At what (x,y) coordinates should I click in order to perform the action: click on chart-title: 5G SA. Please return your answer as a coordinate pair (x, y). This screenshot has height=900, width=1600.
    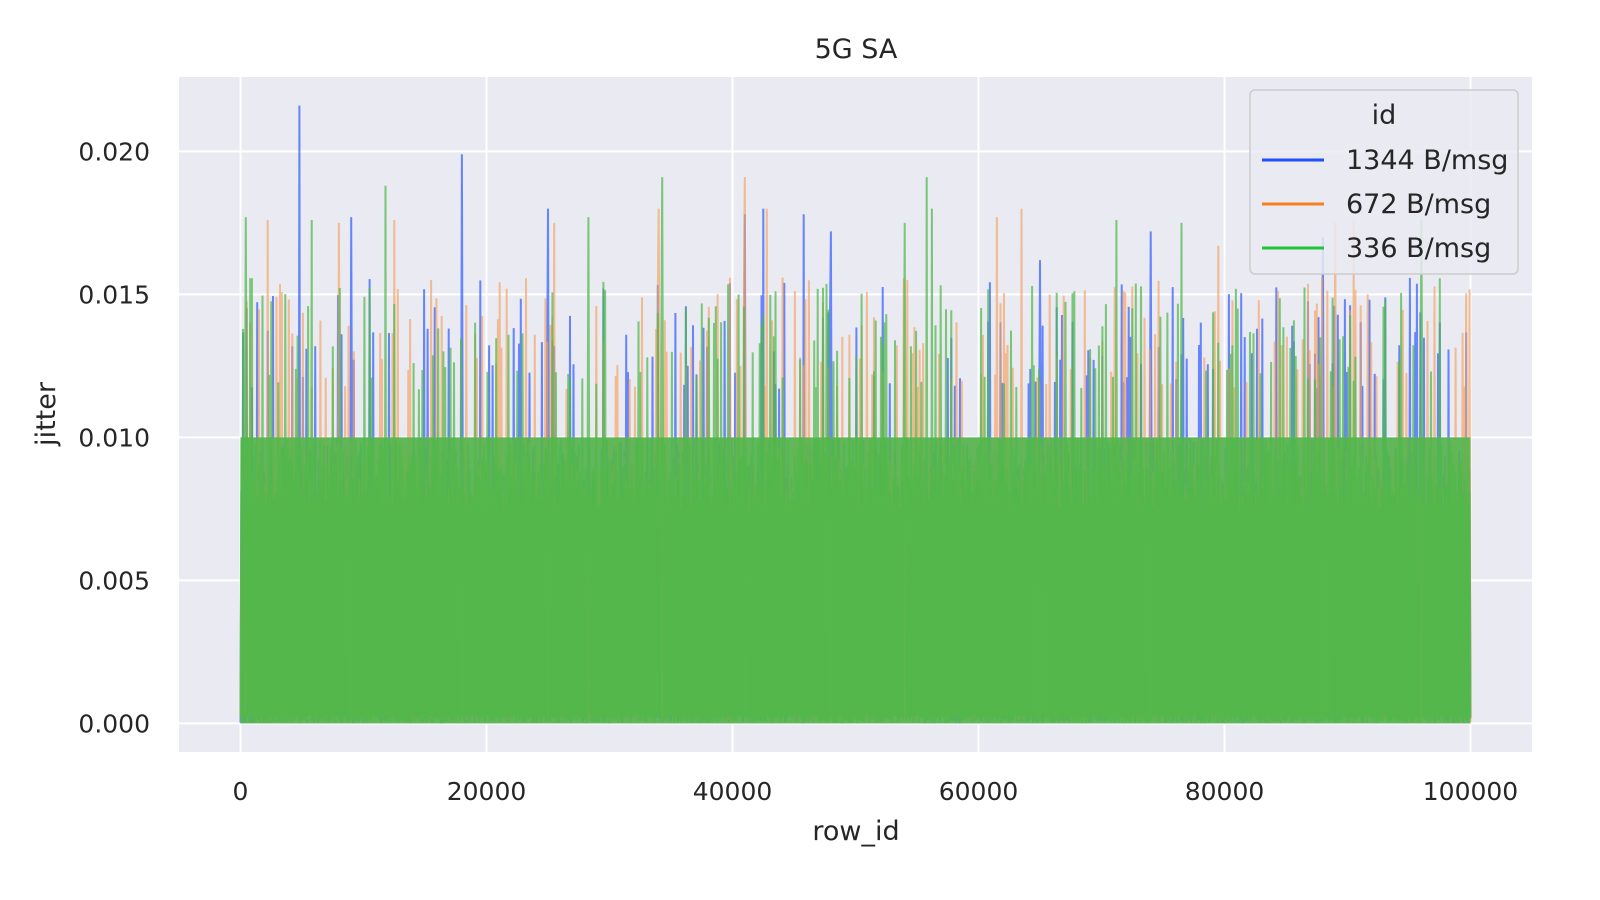
    Looking at the image, I should click on (856, 49).